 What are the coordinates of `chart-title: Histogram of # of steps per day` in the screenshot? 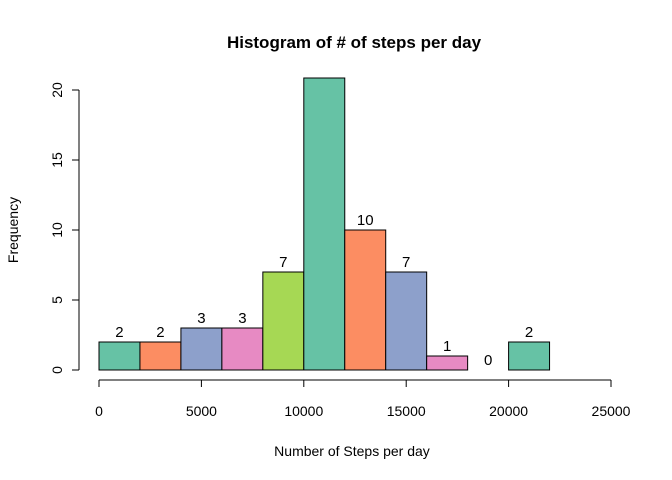 It's located at (354, 42).